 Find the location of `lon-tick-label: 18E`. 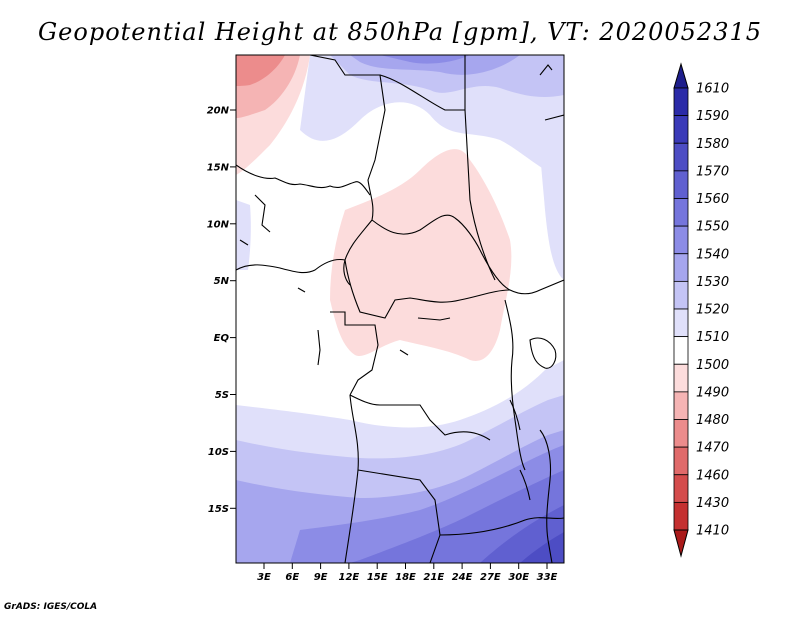

lon-tick-label: 18E is located at coordinates (405, 577).